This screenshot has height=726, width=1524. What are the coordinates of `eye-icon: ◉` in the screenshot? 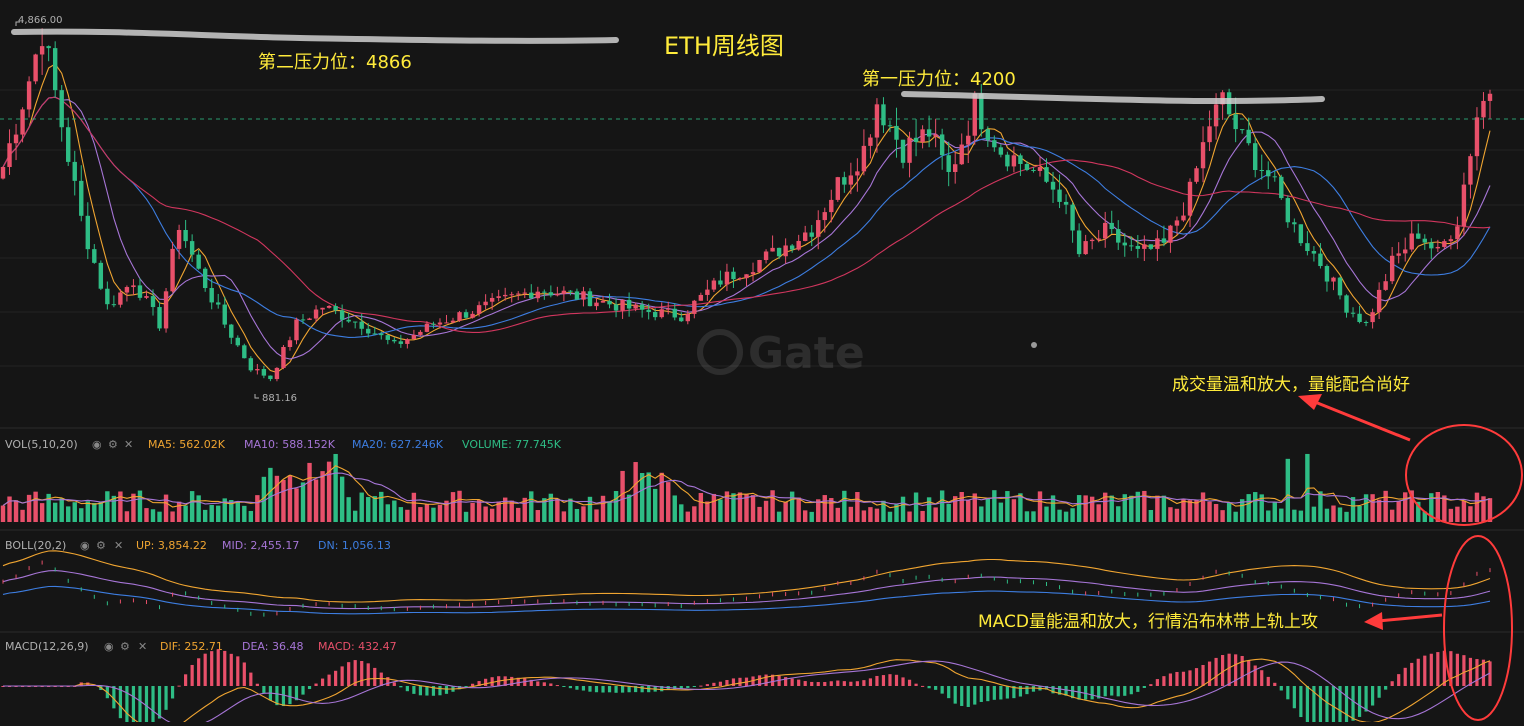 It's located at (109, 646).